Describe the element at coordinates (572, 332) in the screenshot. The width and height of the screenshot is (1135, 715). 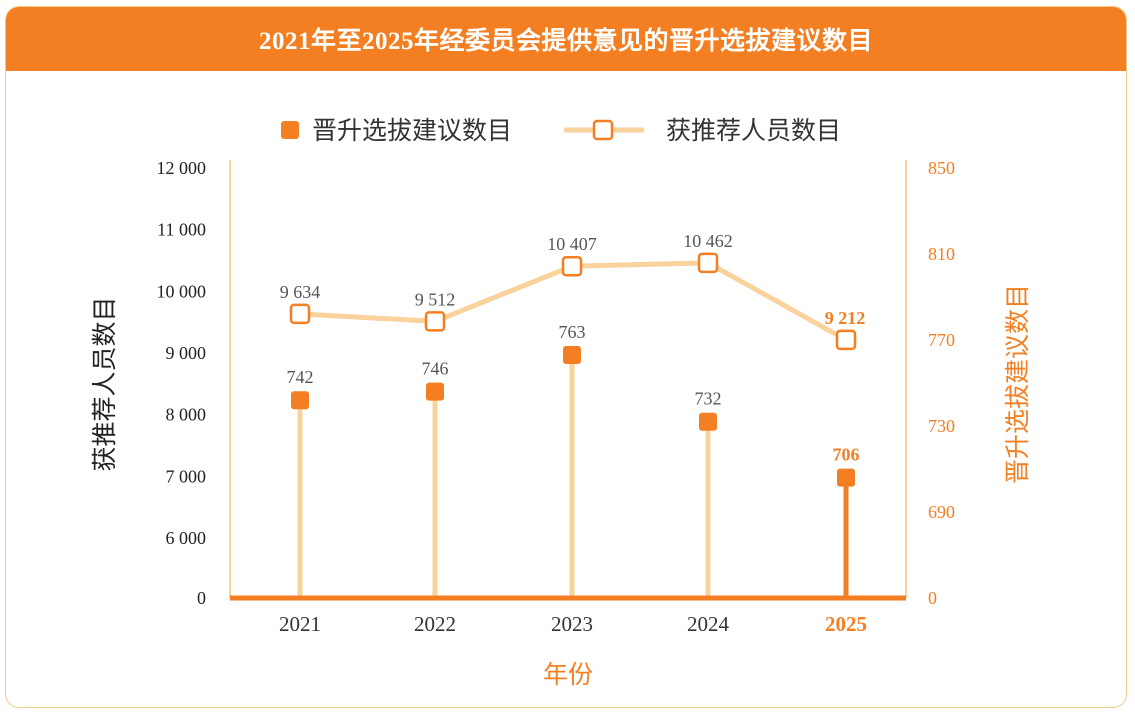
I see `recommendations-data-label: 763` at that location.